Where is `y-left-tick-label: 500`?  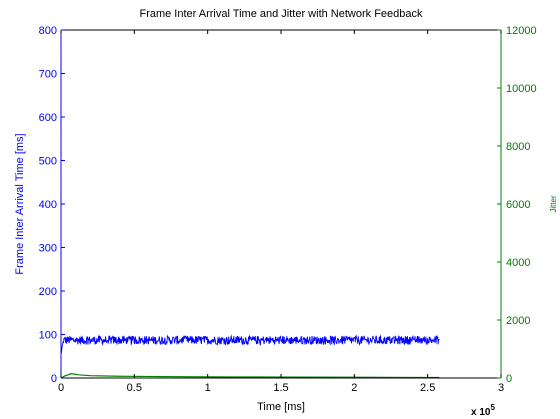 y-left-tick-label: 500 is located at coordinates (48, 162).